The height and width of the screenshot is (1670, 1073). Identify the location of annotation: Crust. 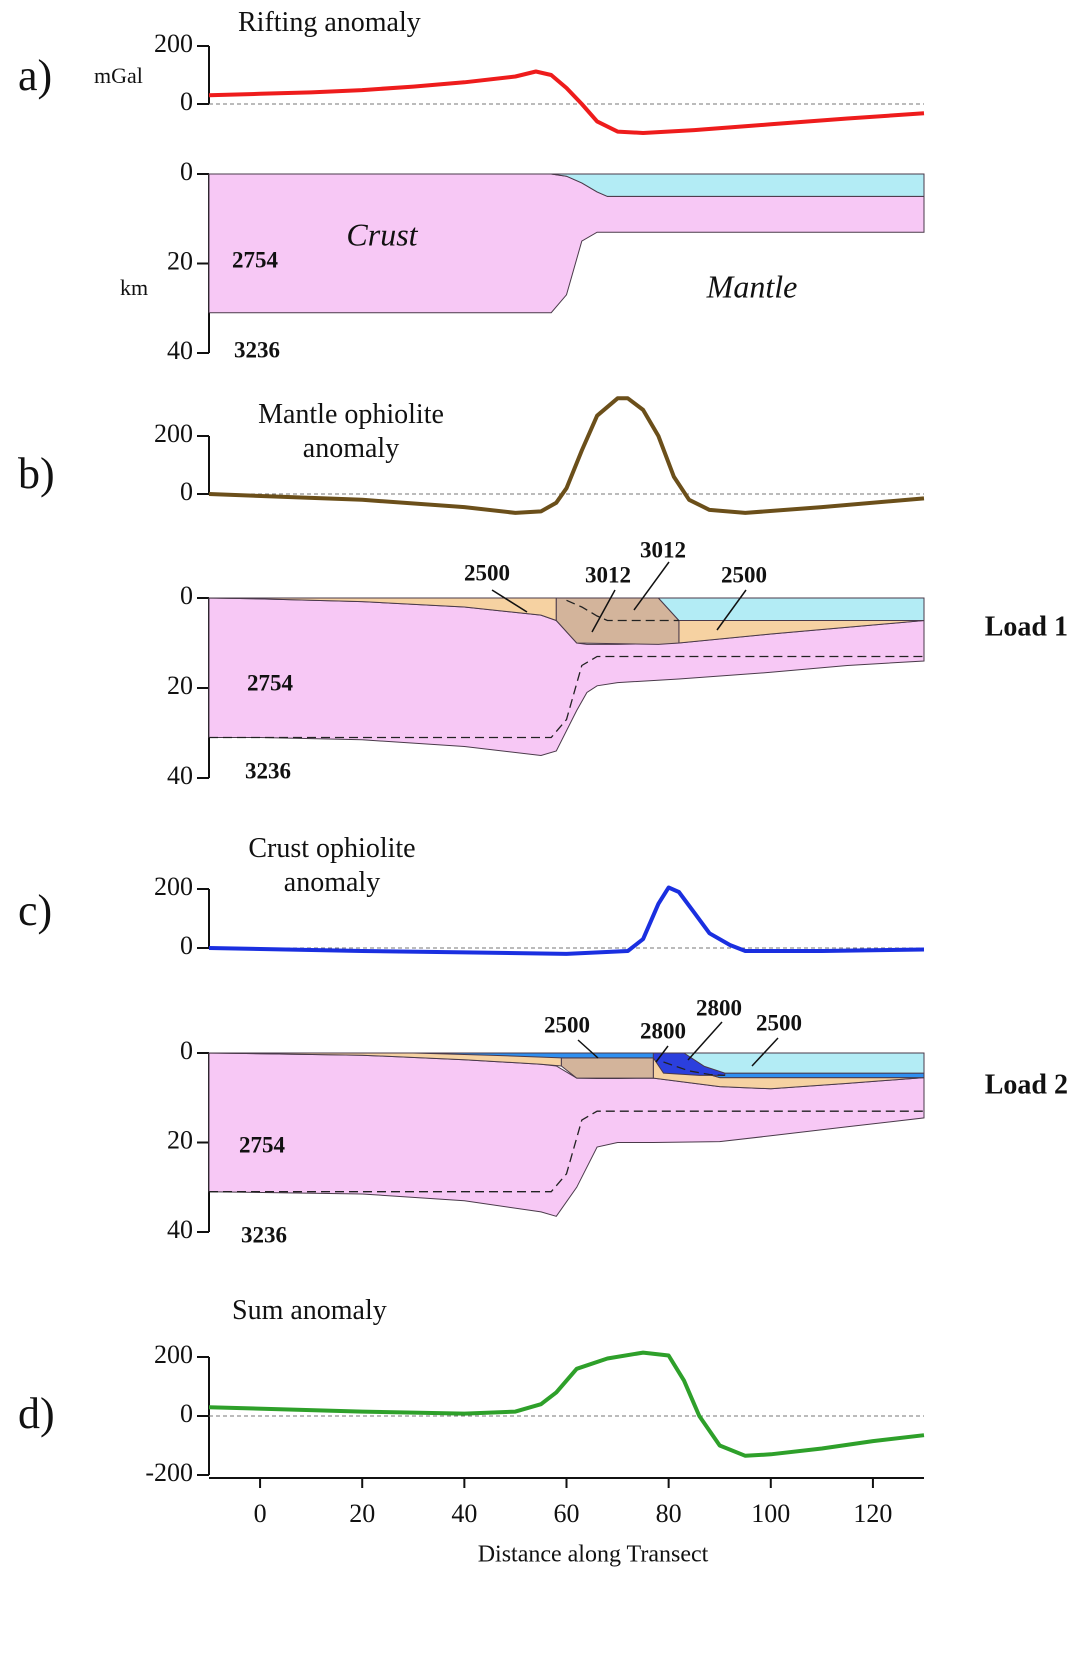
(382, 234).